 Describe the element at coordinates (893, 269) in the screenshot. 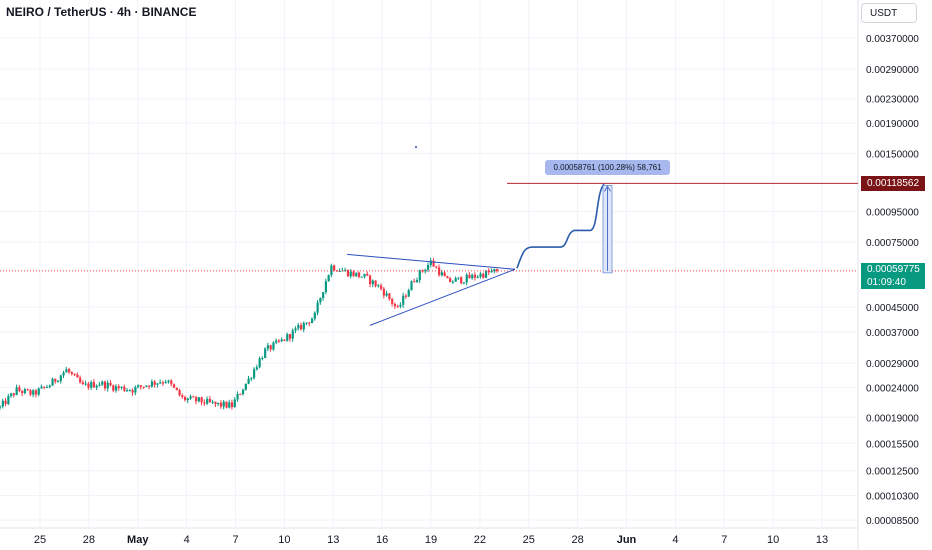

I see `current-price-value: 0.00059775` at that location.